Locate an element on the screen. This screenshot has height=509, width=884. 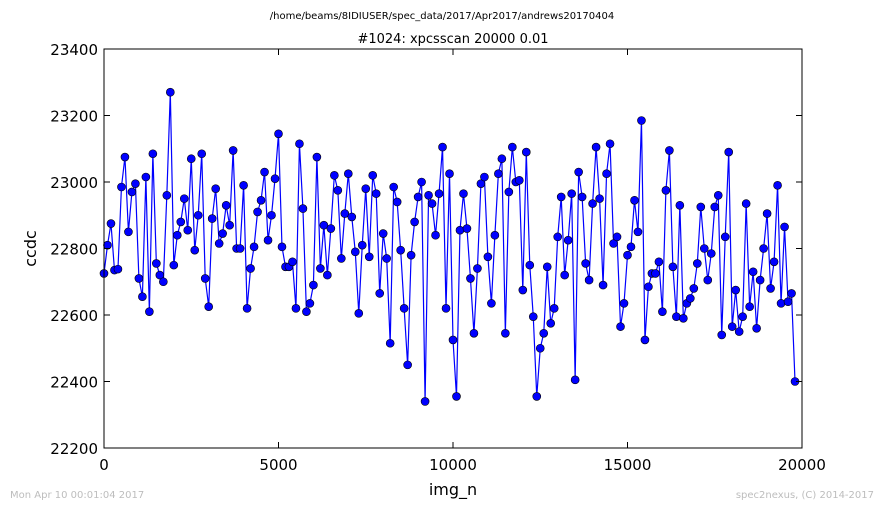
y-tick-label: 22800 is located at coordinates (74, 250).